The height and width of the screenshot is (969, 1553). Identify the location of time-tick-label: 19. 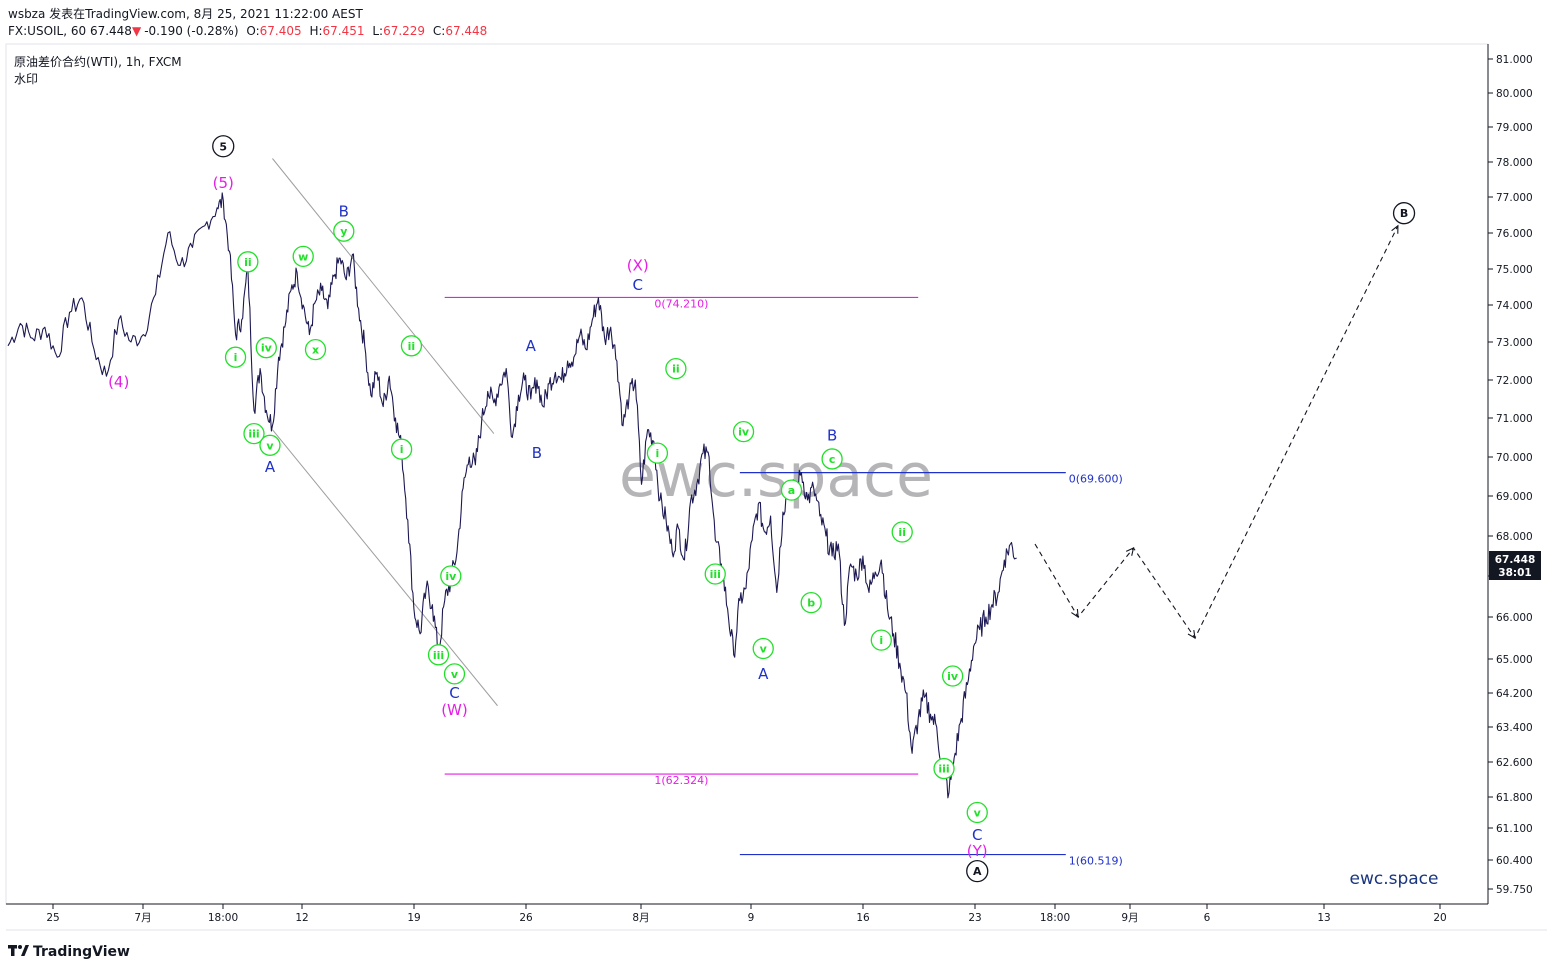
(413, 918).